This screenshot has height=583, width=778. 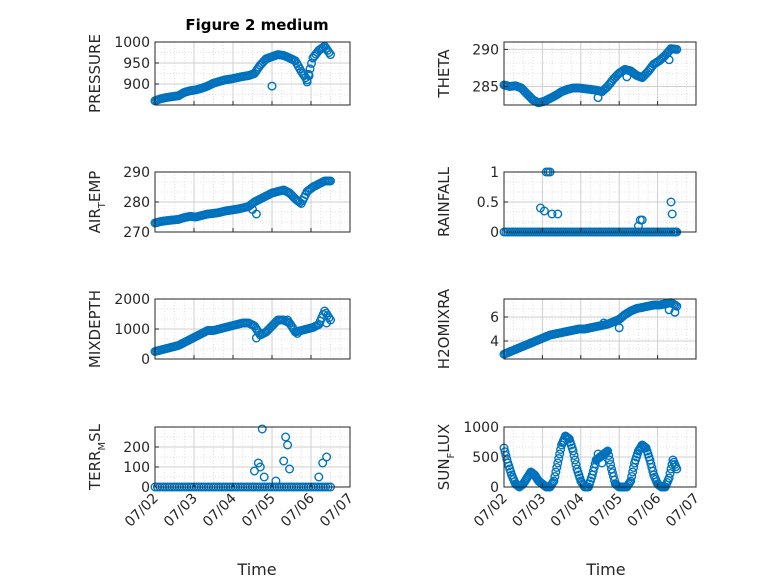 I want to click on y-tick-label: 2000, so click(x=132, y=300).